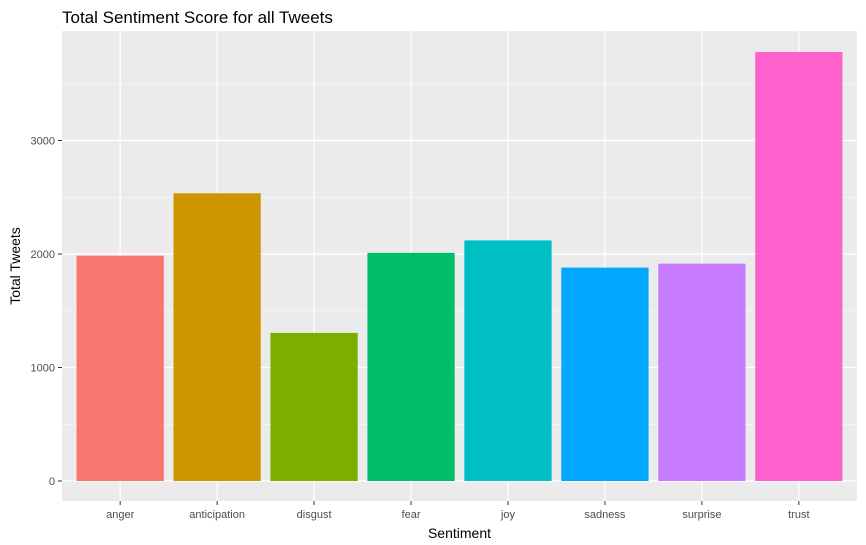  Describe the element at coordinates (799, 266) in the screenshot. I see `bar-trust` at that location.